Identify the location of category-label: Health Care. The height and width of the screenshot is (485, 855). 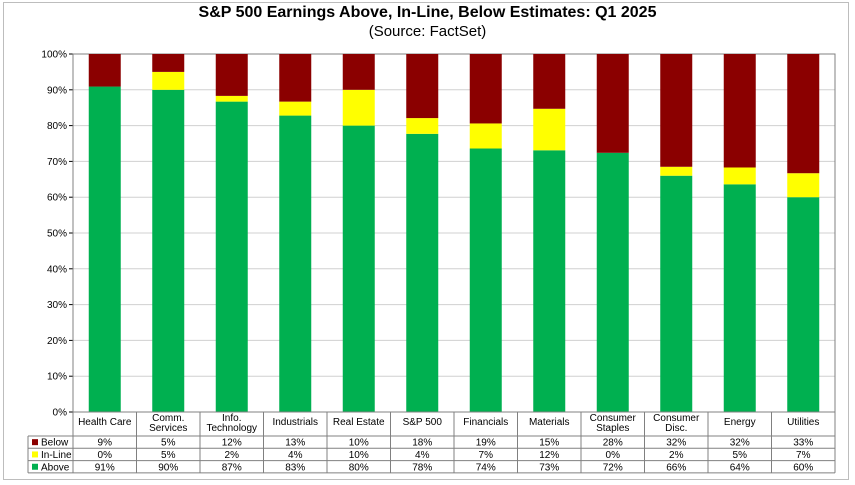
(105, 422).